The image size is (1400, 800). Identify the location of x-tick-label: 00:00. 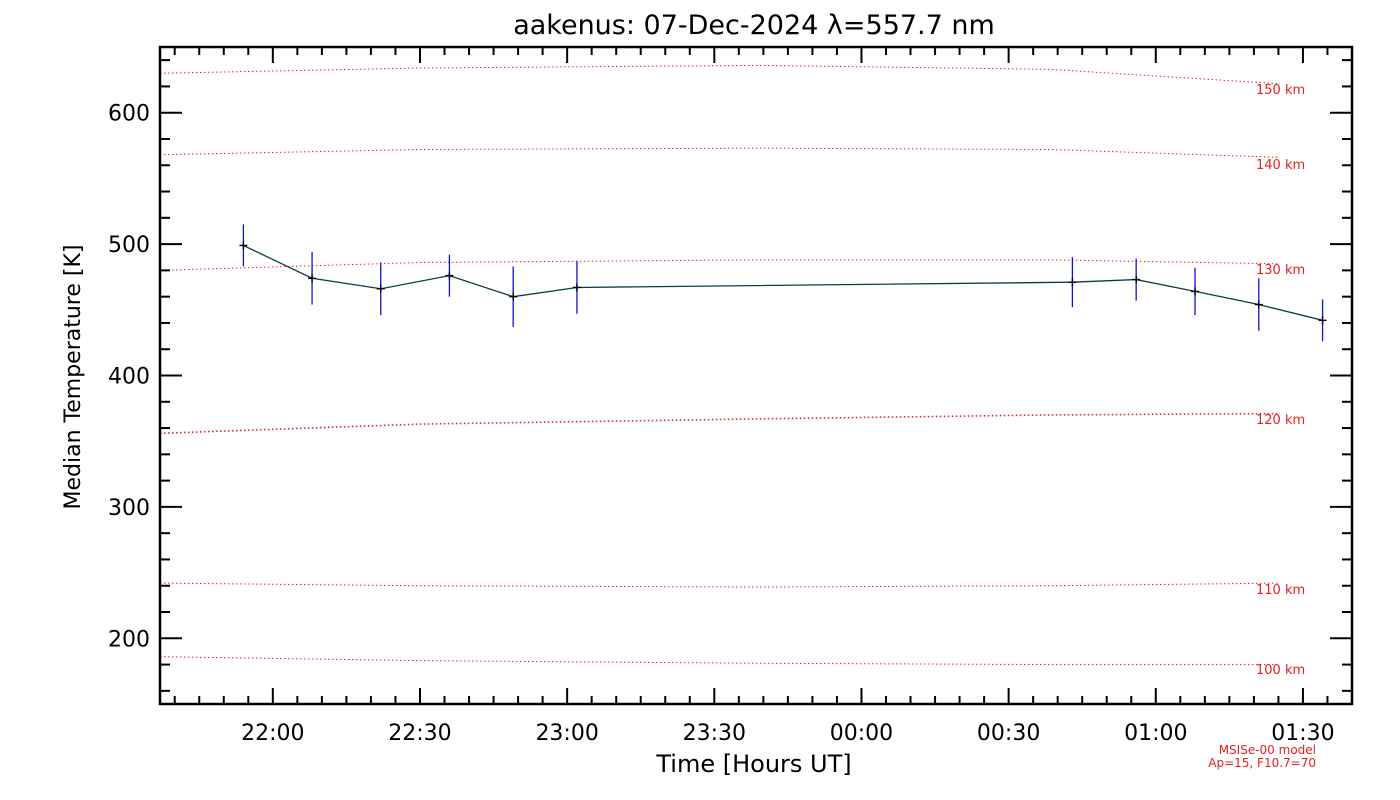
(861, 733).